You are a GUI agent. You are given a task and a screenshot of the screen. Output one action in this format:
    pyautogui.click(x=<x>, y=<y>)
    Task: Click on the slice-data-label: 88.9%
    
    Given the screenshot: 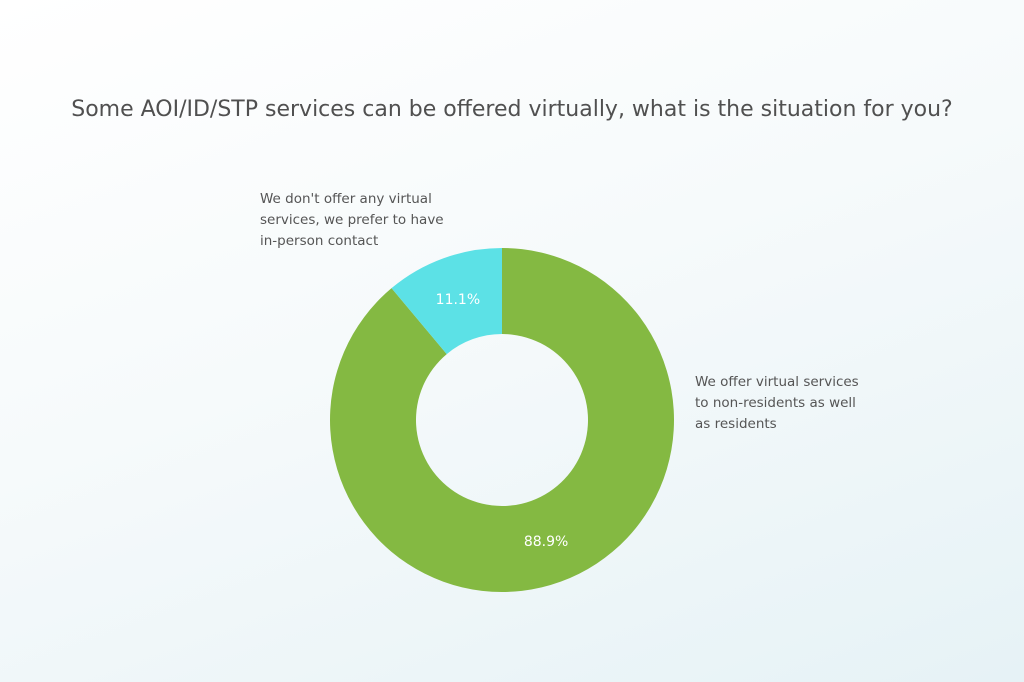 What is the action you would take?
    pyautogui.click(x=546, y=542)
    